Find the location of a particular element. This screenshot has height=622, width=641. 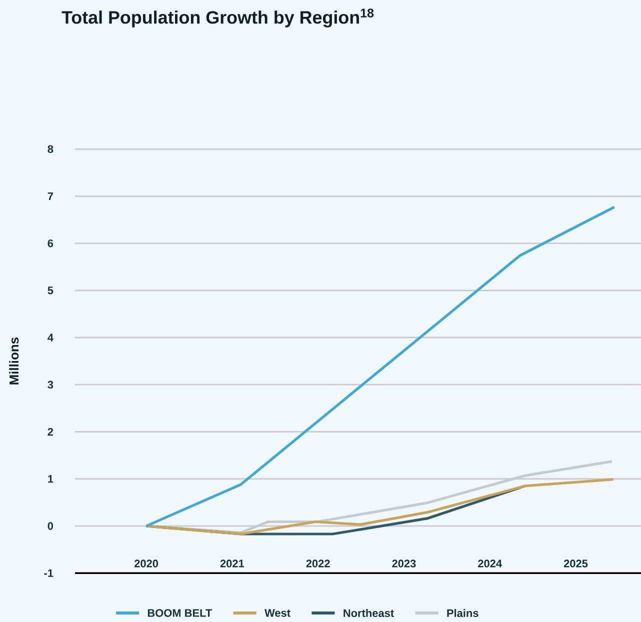

y-tick-label: 4 is located at coordinates (51, 338).